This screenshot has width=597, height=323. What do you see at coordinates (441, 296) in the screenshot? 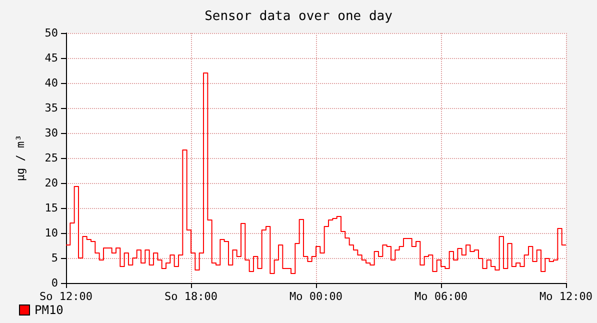
I see `x-tick-label: Mo 06:00` at bounding box center [441, 296].